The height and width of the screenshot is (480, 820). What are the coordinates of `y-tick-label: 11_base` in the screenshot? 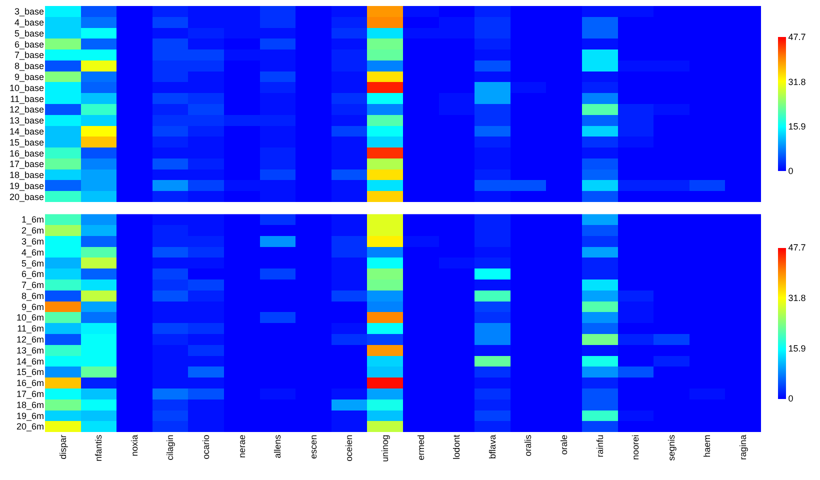 It's located at (27, 99).